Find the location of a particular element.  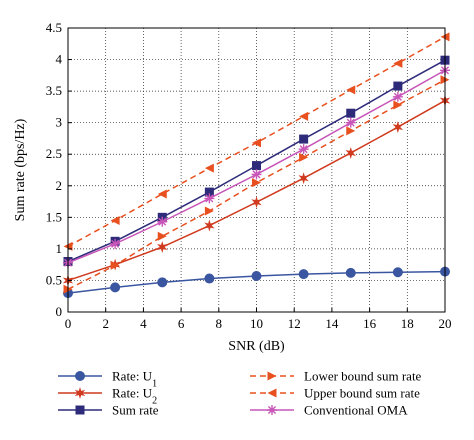

legend-item-5: Conventional OMA is located at coordinates (329, 410).